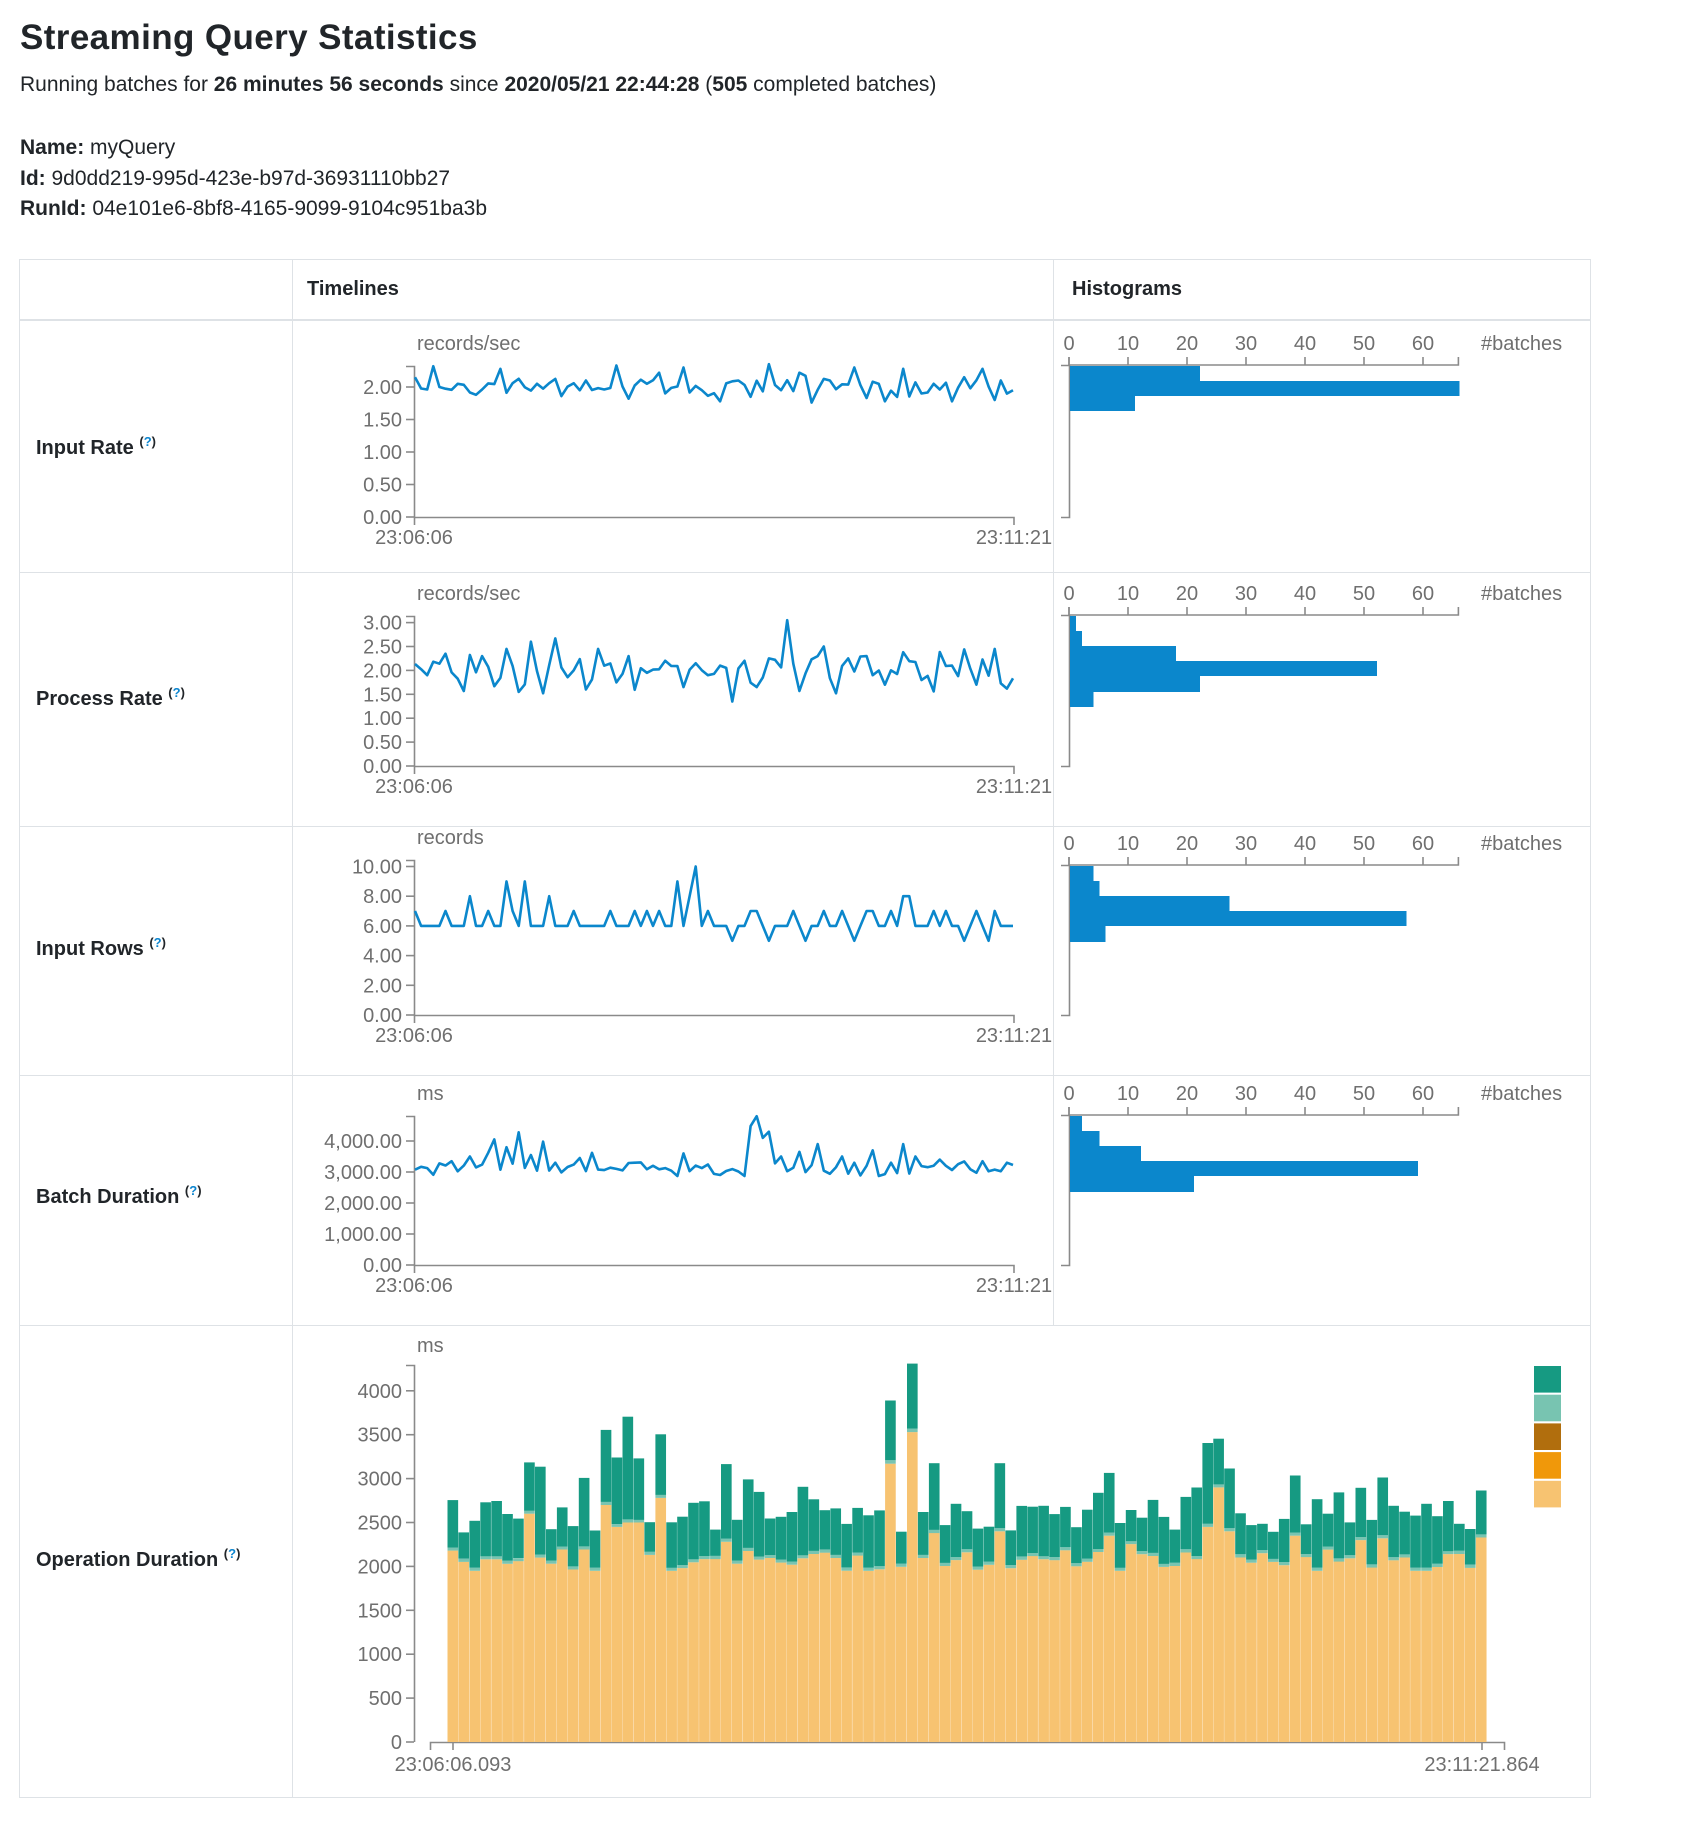  Describe the element at coordinates (385, 1699) in the screenshot. I see `svg-text: 500` at that location.